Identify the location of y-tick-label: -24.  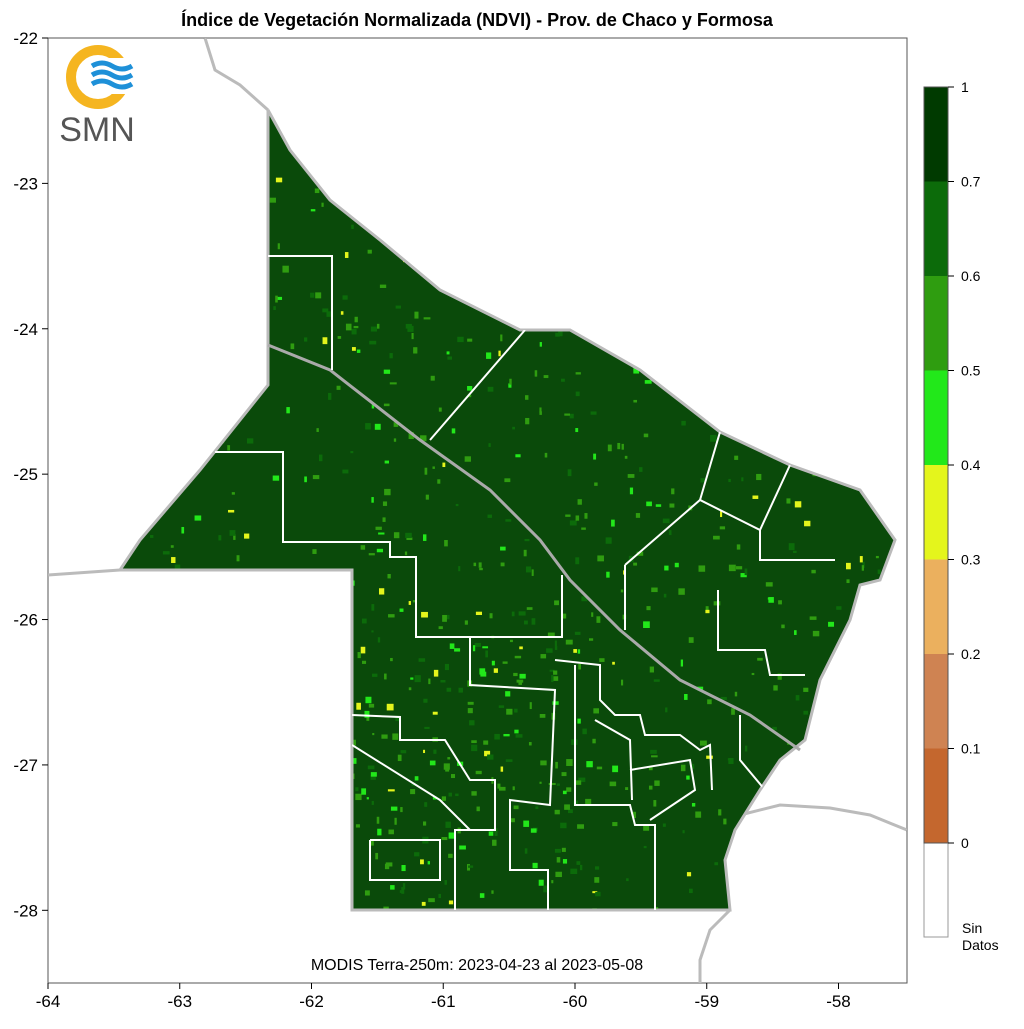
(25, 329).